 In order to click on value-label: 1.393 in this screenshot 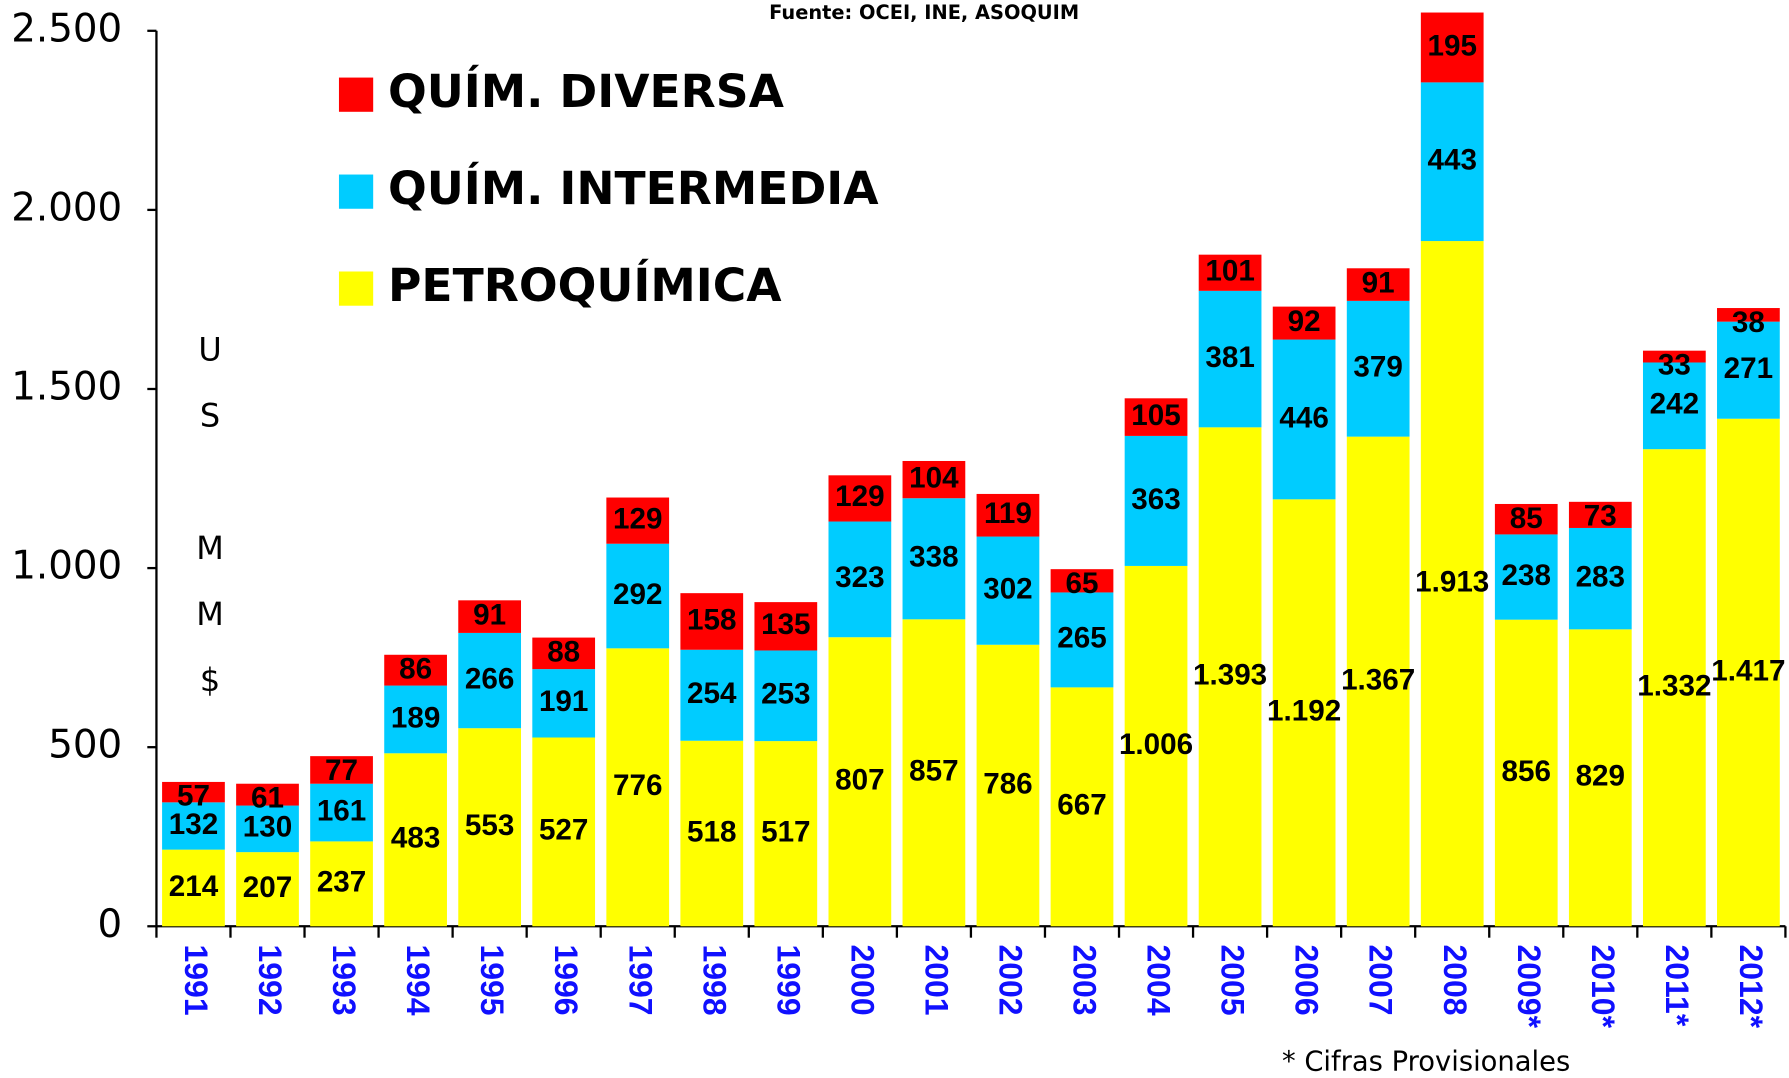, I will do `click(1230, 675)`.